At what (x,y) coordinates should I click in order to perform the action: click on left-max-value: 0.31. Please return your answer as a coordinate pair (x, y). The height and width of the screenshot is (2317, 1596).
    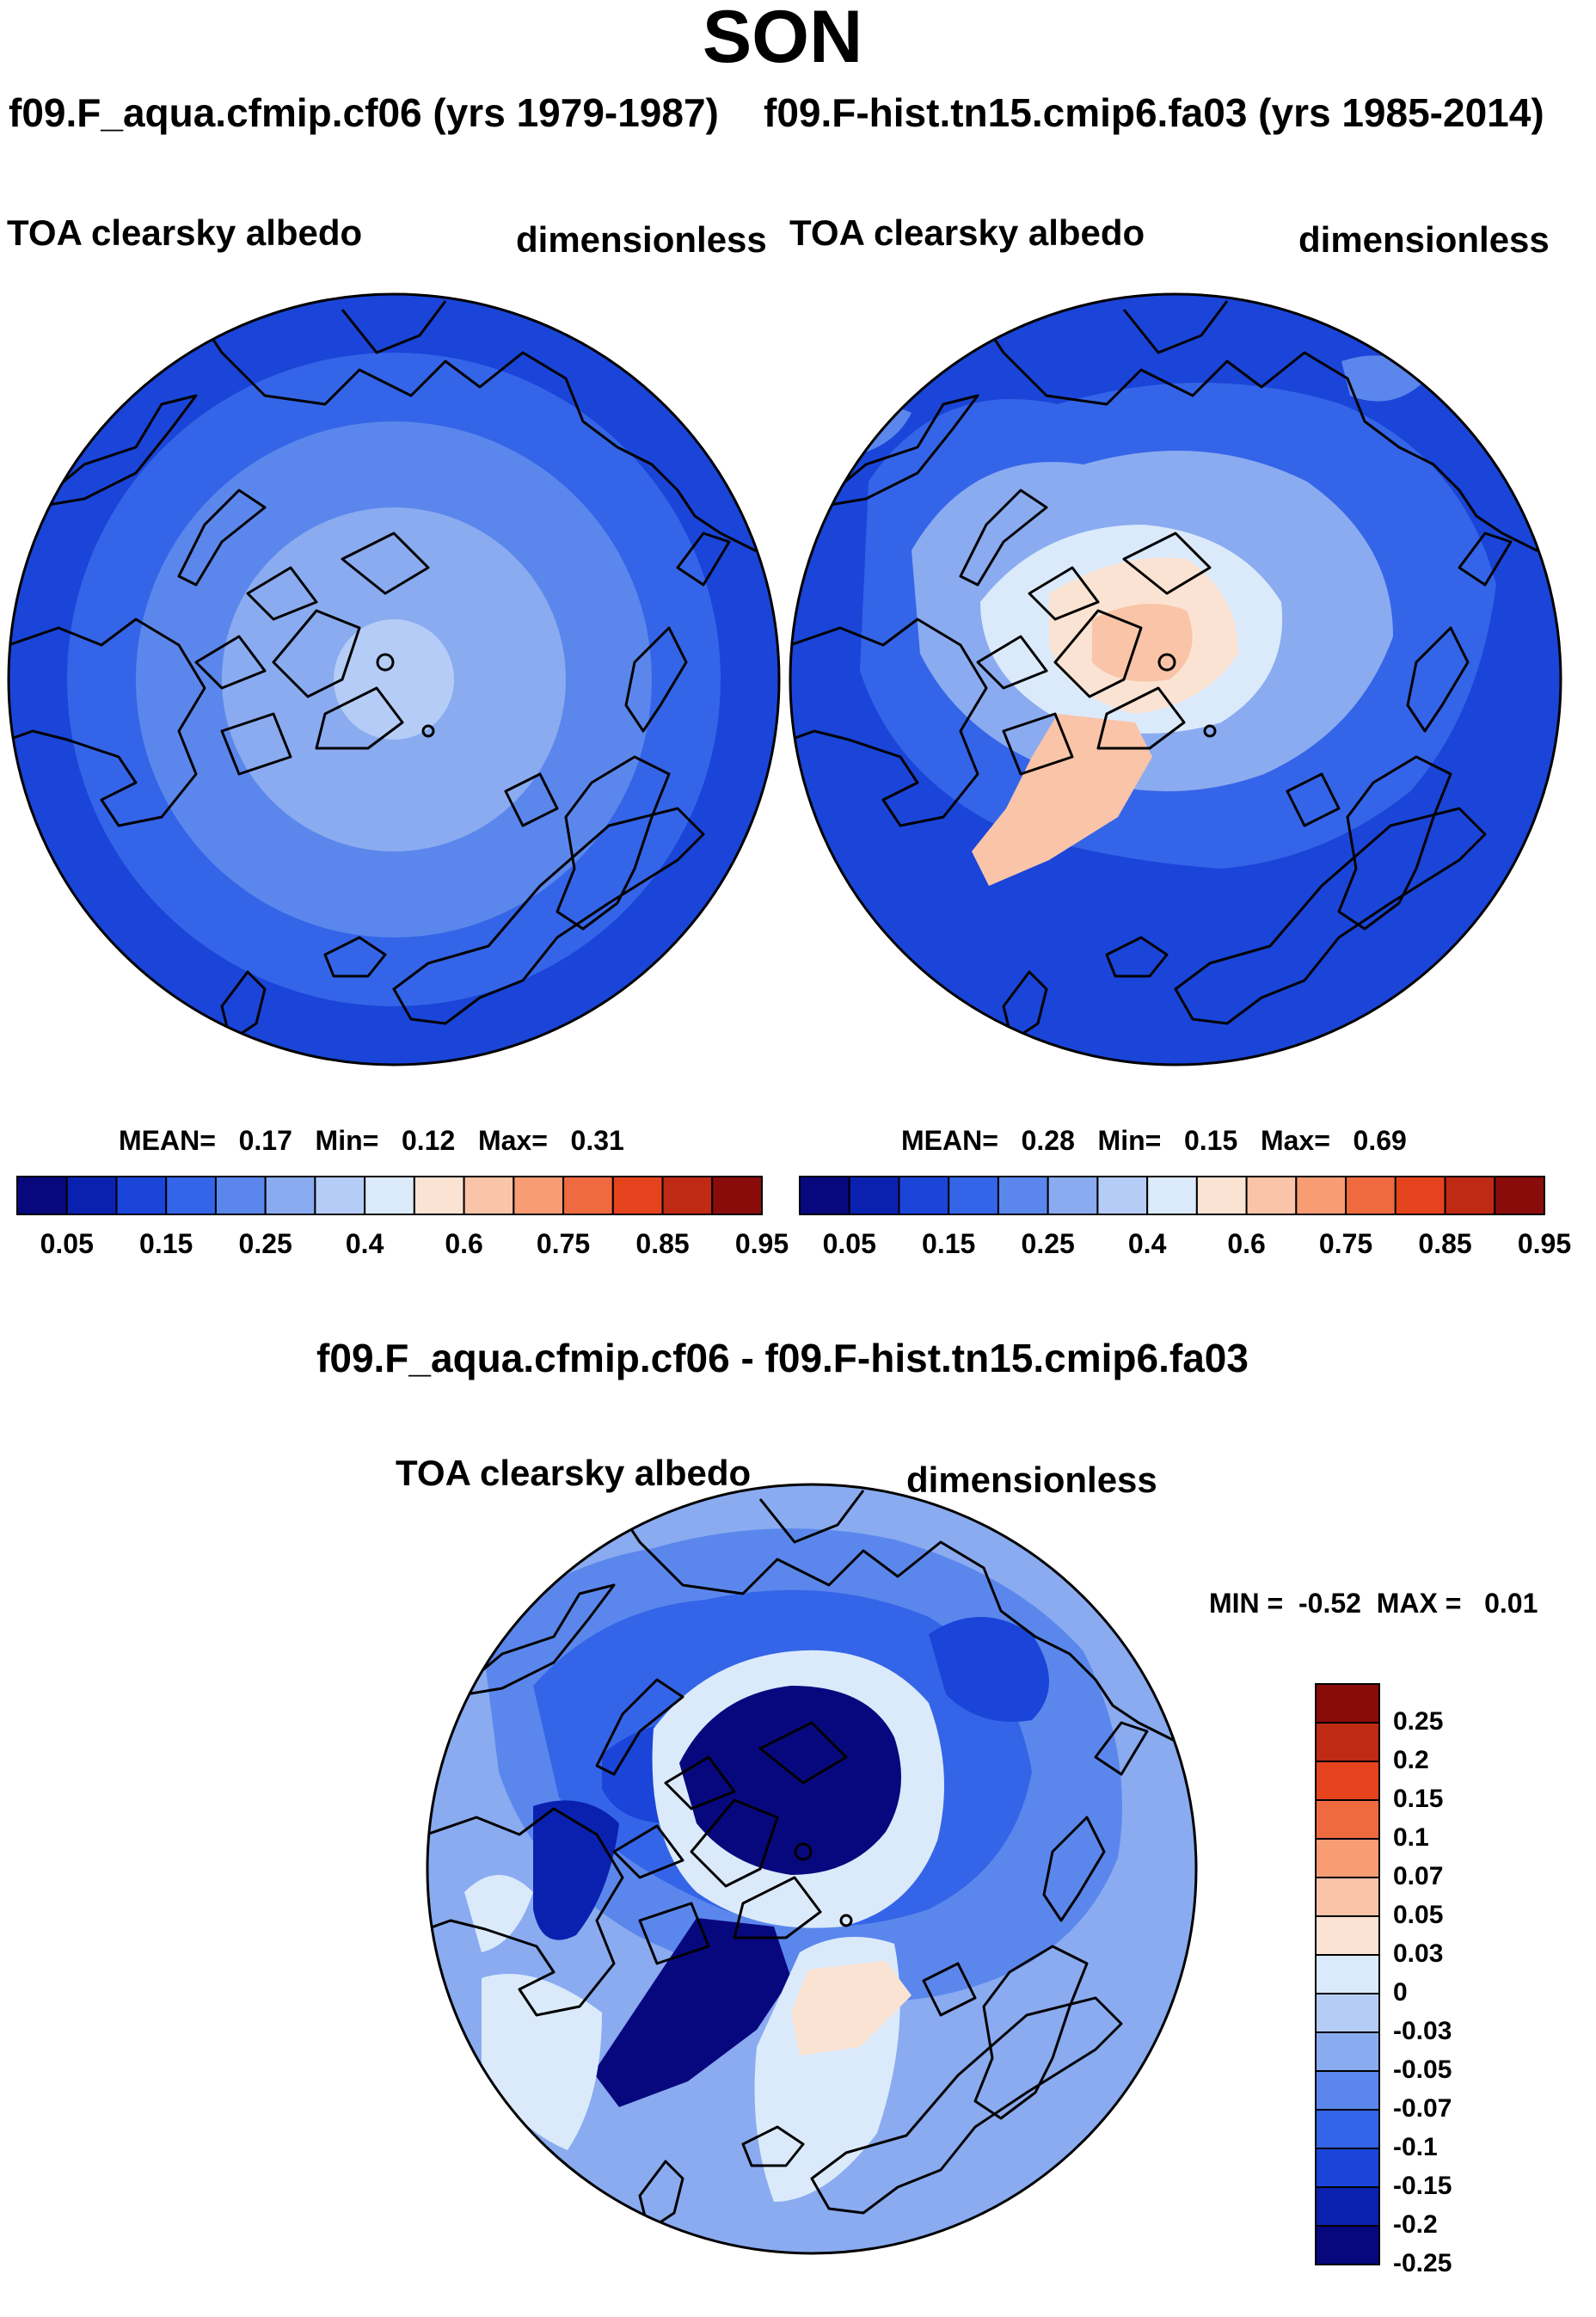
    Looking at the image, I should click on (597, 1140).